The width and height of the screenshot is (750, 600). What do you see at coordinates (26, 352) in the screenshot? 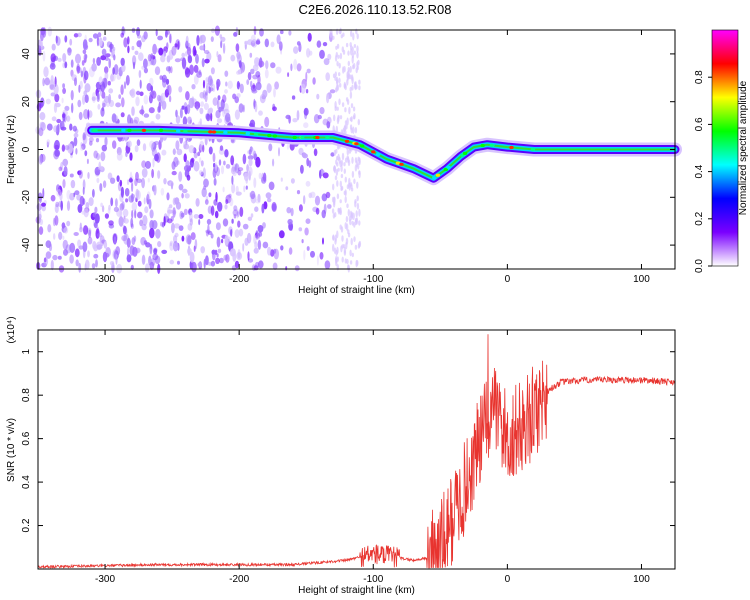
I see `y-tick-label: 1` at bounding box center [26, 352].